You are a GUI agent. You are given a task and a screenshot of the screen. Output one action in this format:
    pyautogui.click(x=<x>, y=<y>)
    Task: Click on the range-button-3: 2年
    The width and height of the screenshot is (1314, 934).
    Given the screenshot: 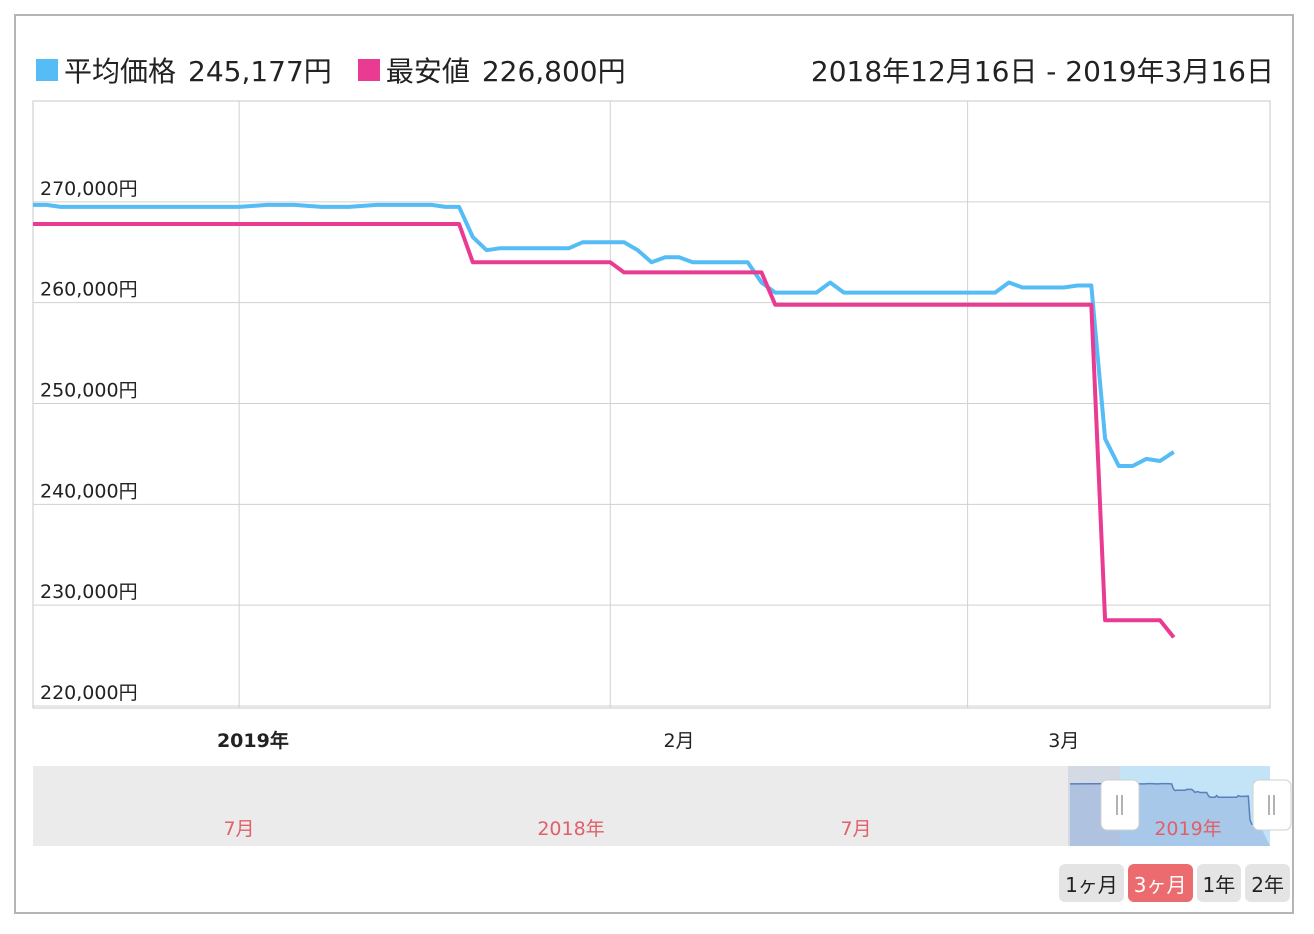 What is the action you would take?
    pyautogui.click(x=1267, y=883)
    